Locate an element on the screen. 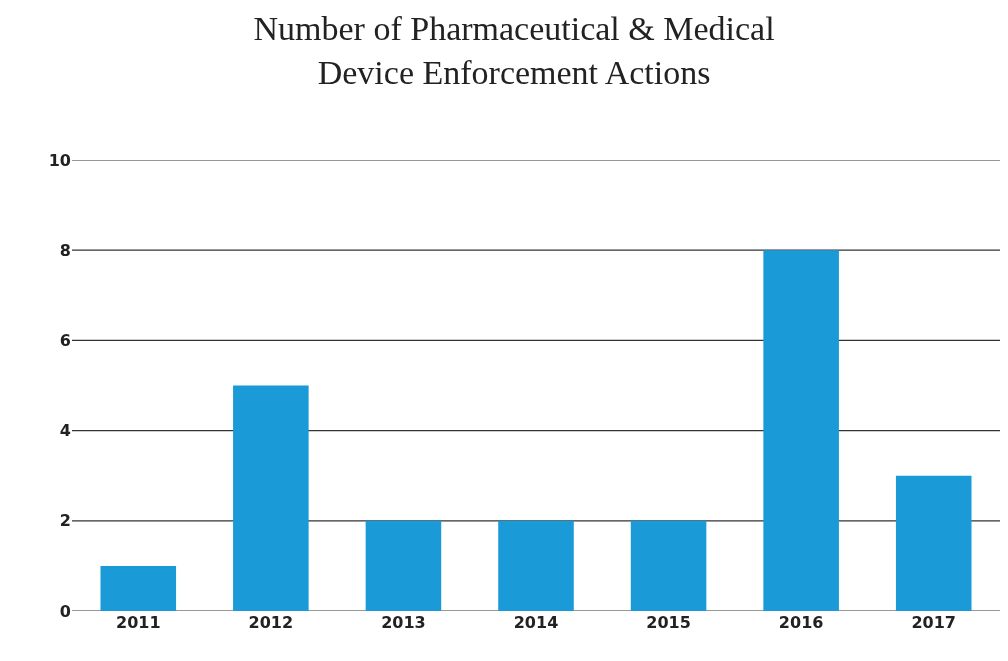  x-tick-label: 2017 is located at coordinates (933, 622).